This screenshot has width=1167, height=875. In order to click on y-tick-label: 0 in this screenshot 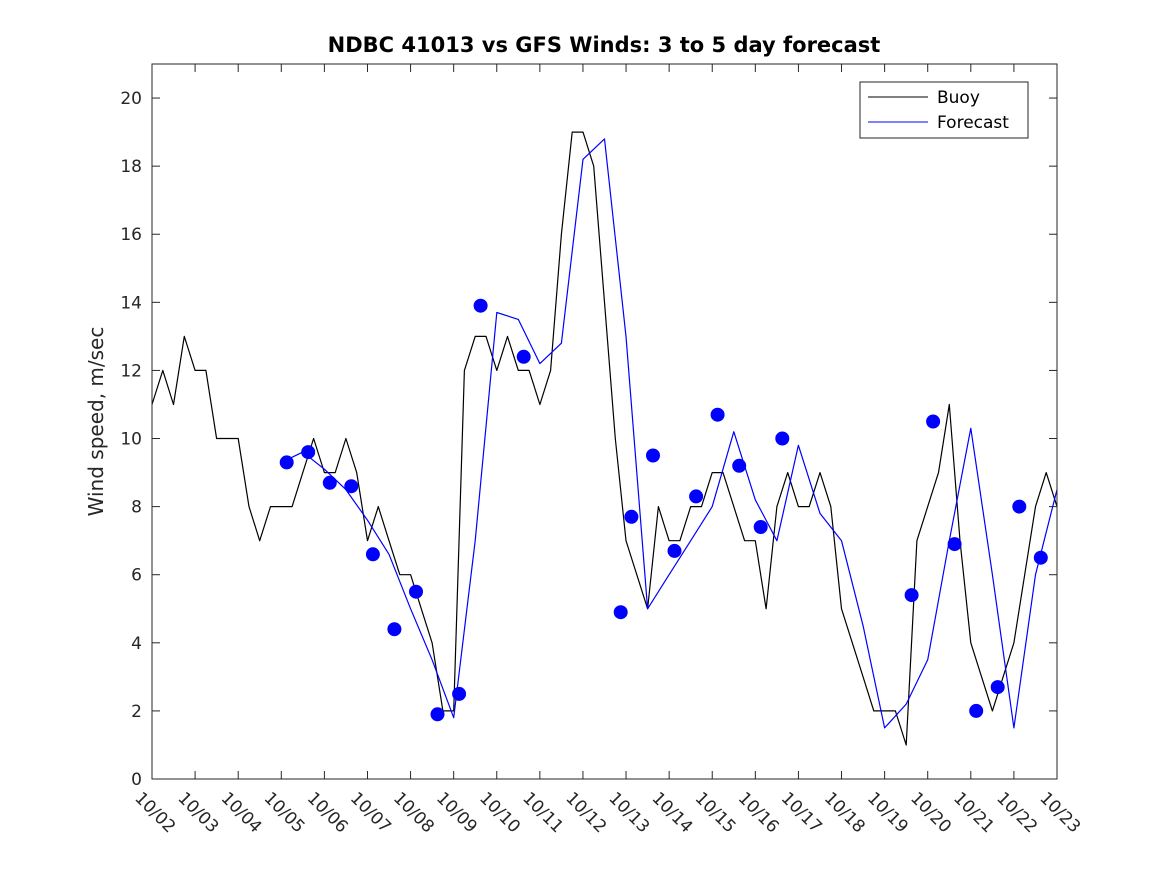, I will do `click(136, 780)`.